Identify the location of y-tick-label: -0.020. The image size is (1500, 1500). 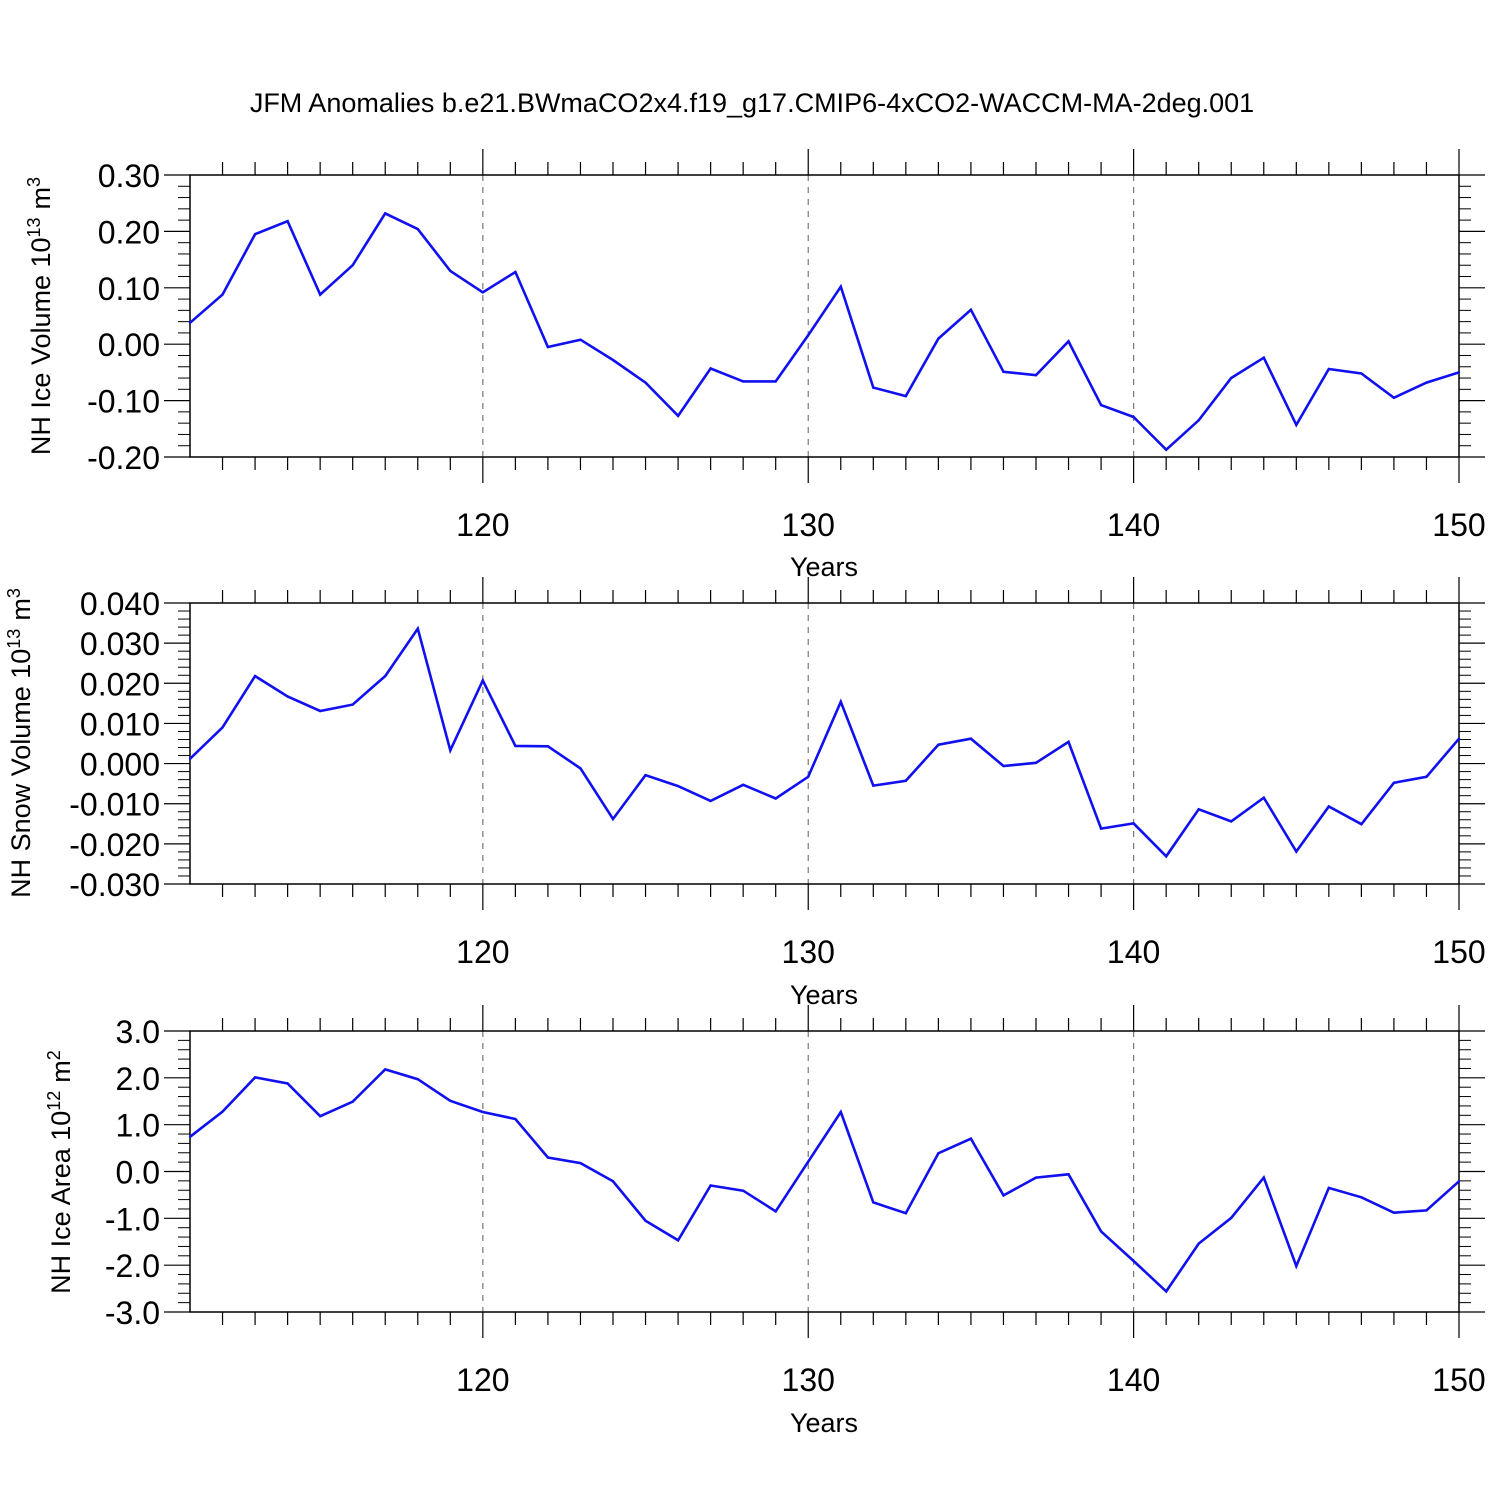
(114, 845).